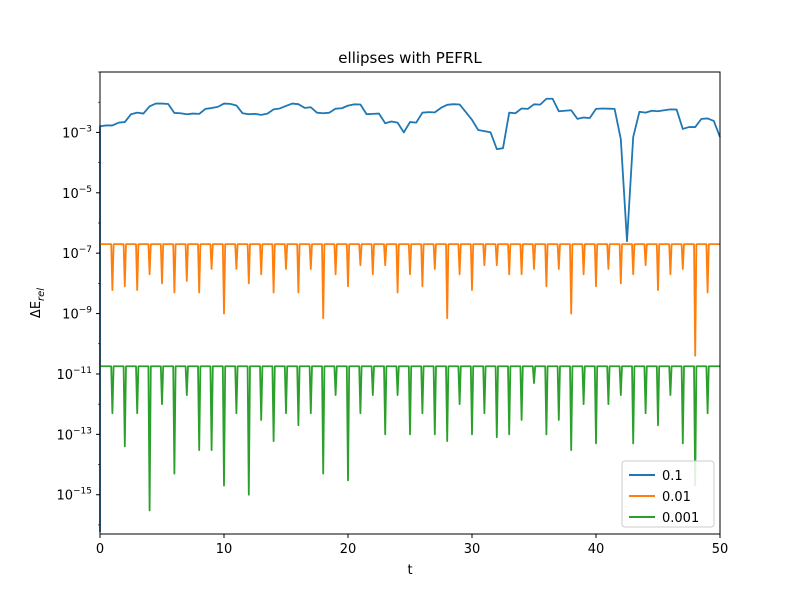  I want to click on y-axis-label: ΔErel, so click(38, 303).